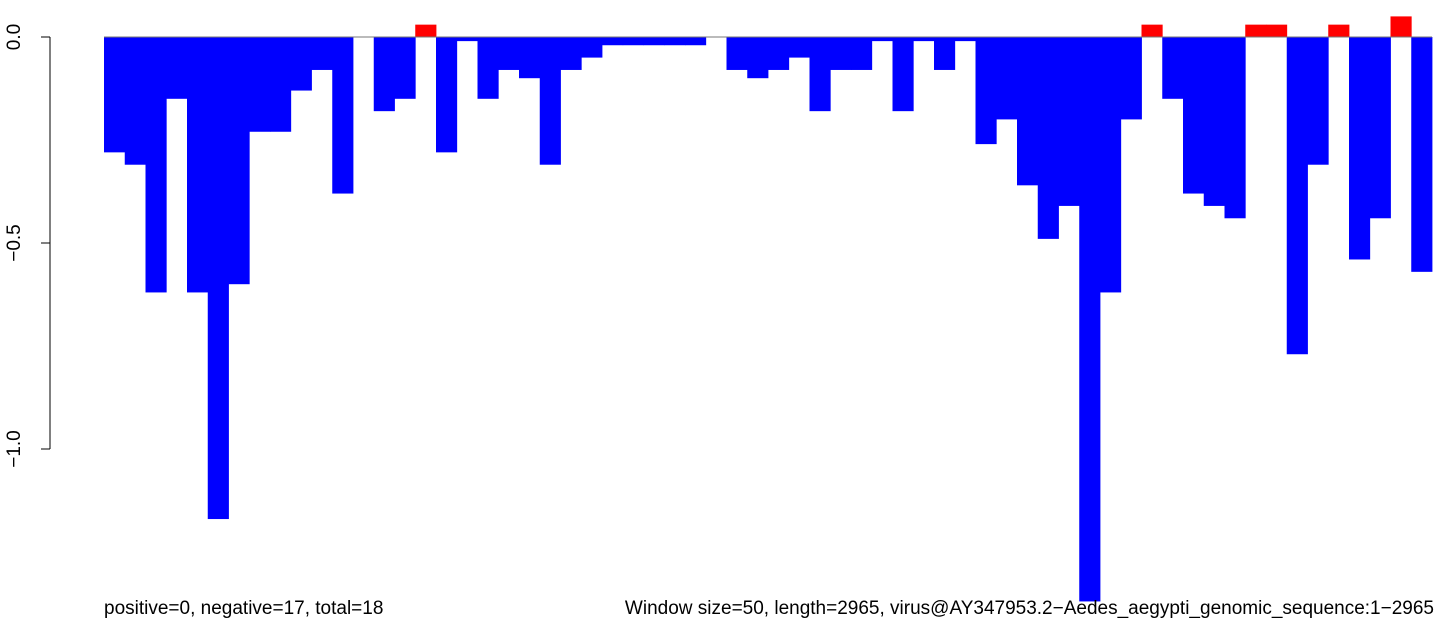 This screenshot has width=1444, height=634. Describe the element at coordinates (244, 608) in the screenshot. I see `footer-summary: positive=0, negative=17, total=18` at that location.